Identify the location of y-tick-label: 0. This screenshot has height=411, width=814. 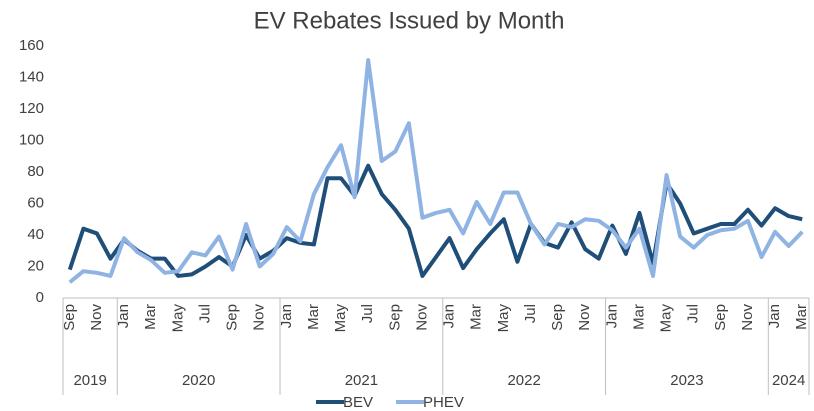
(40, 297).